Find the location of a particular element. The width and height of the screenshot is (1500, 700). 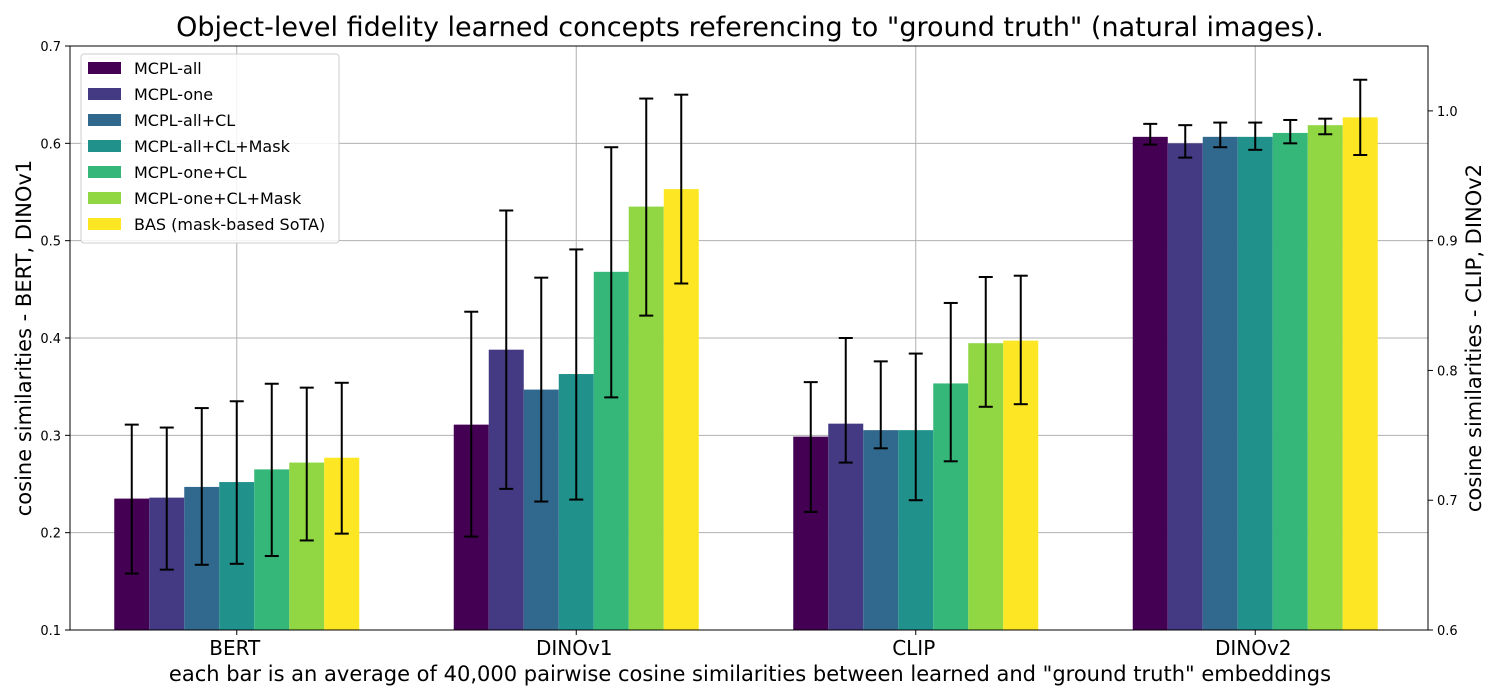

y-left-tick-label: 0.7 is located at coordinates (50, 47).